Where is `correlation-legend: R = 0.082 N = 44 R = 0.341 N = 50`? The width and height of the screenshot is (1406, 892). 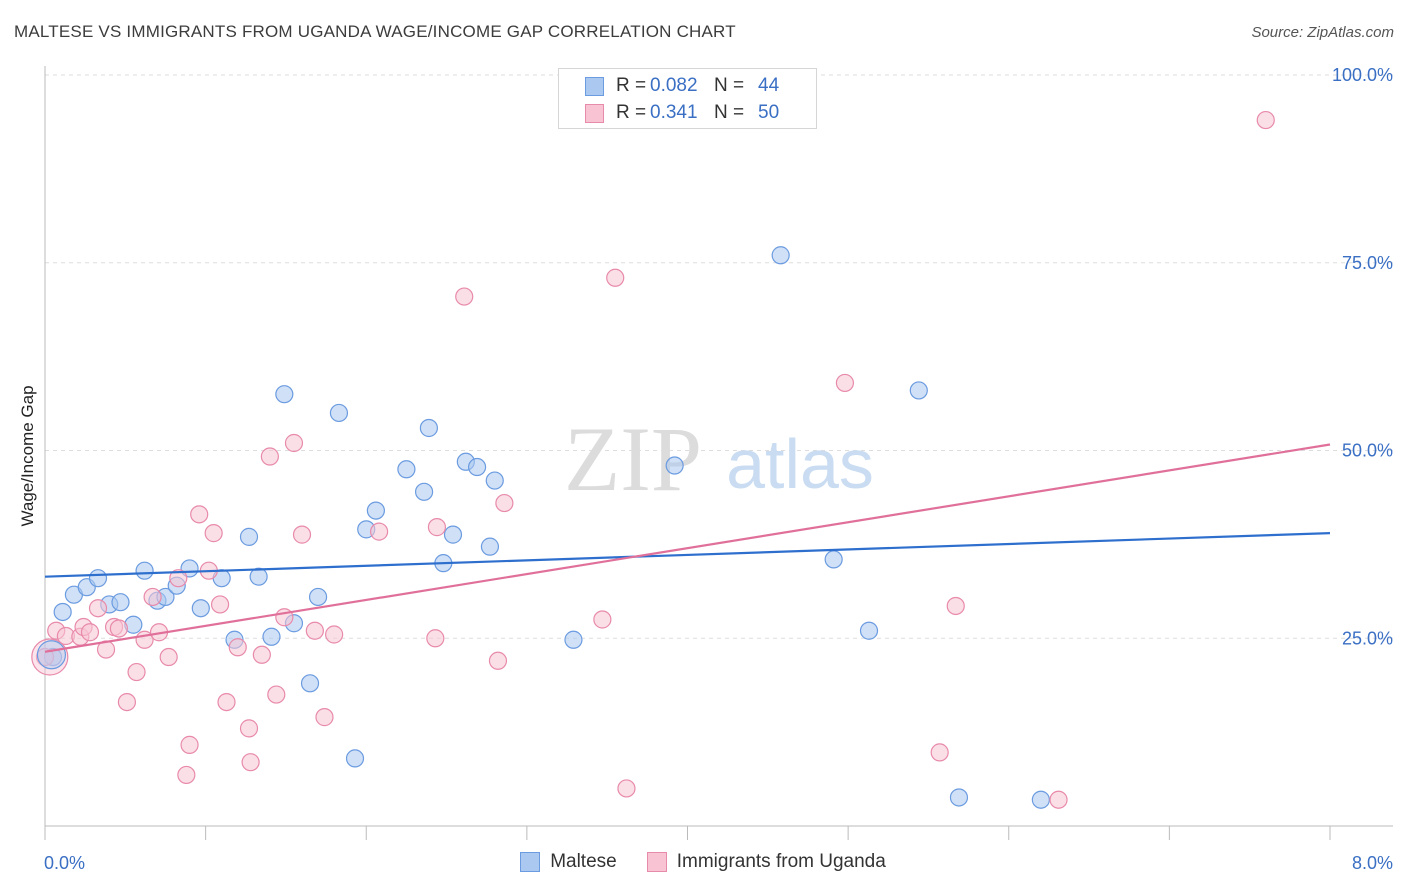
correlation-legend: R = 0.082 N = 44 R = 0.341 N = 50 is located at coordinates (687, 98).